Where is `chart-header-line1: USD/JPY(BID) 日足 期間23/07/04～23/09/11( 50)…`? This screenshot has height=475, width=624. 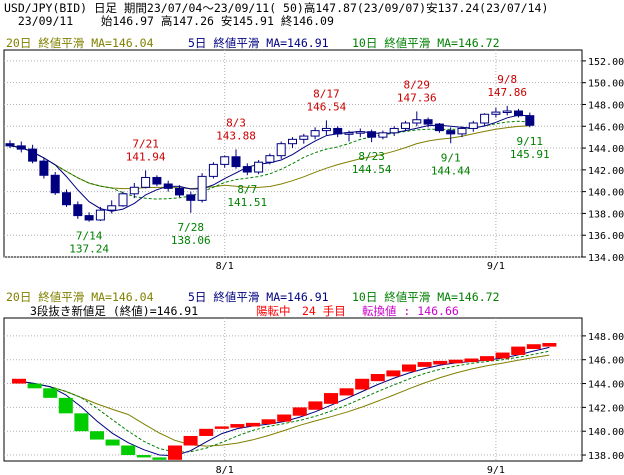
chart-header-line1: USD/JPY(BID) 日足 期間23/07/04～23/09/11( 50)… is located at coordinates (276, 8).